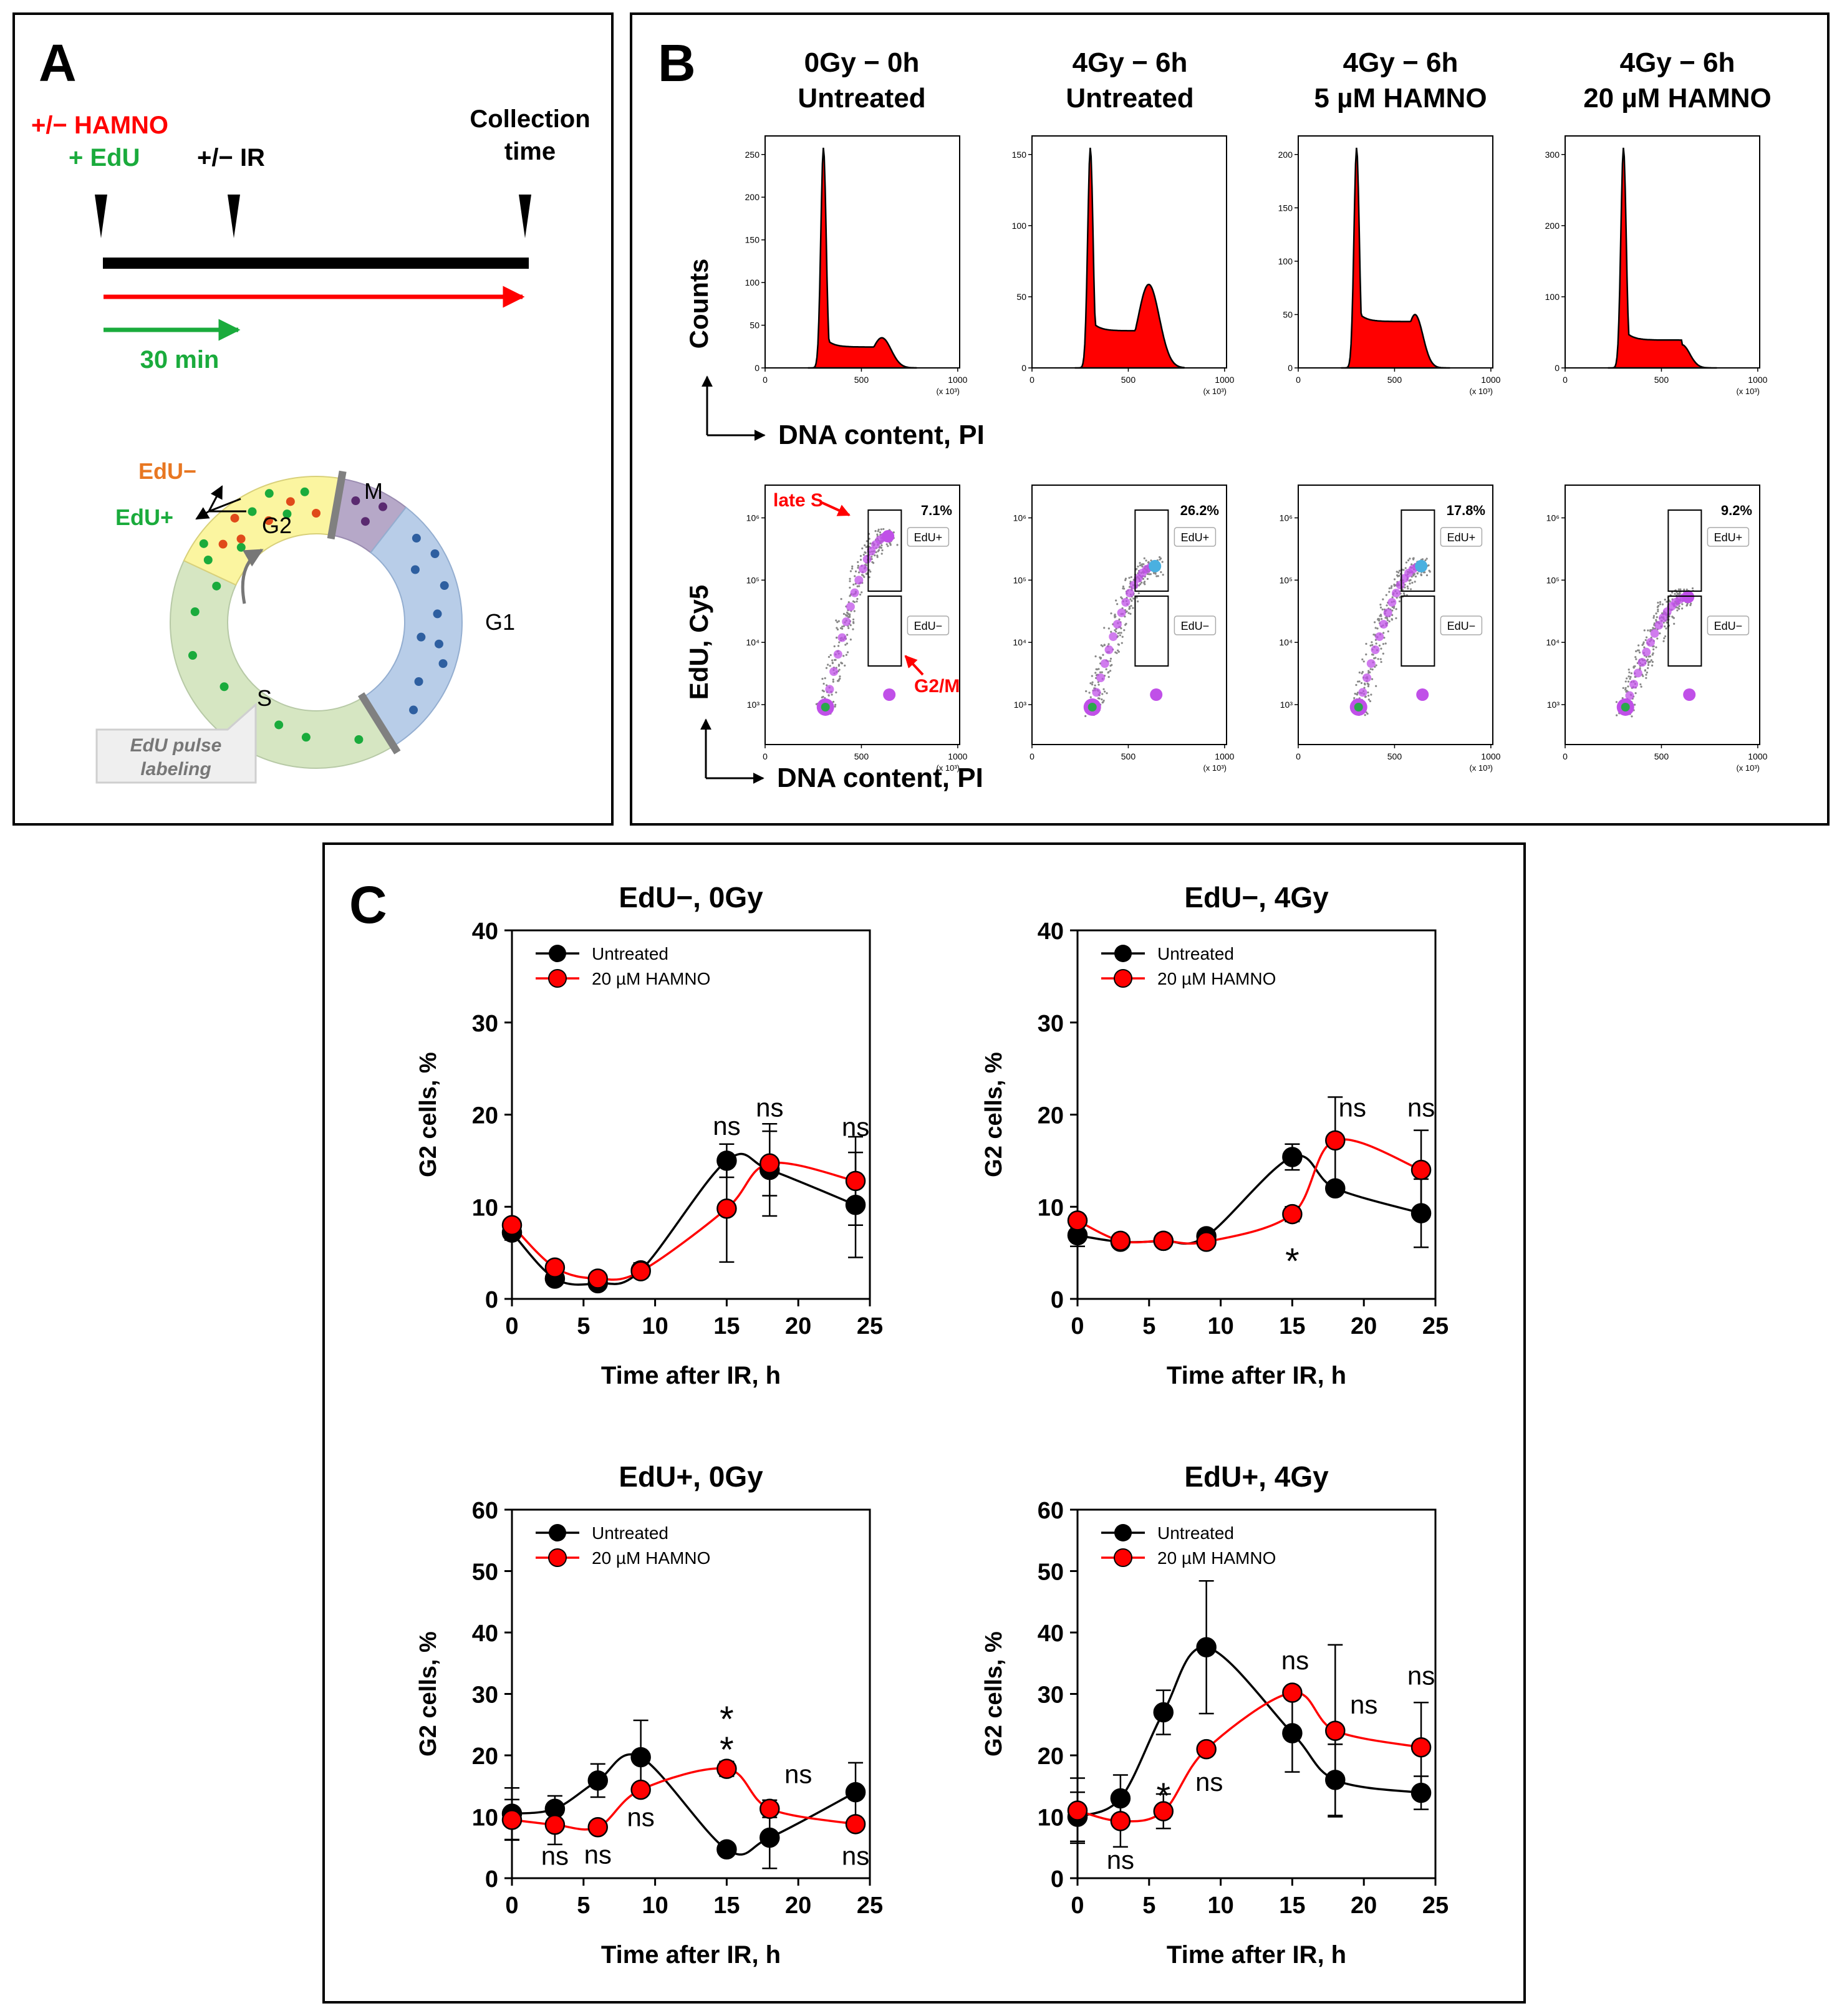  I want to click on scatter-axes-key: DNA content, PI, so click(841, 756).